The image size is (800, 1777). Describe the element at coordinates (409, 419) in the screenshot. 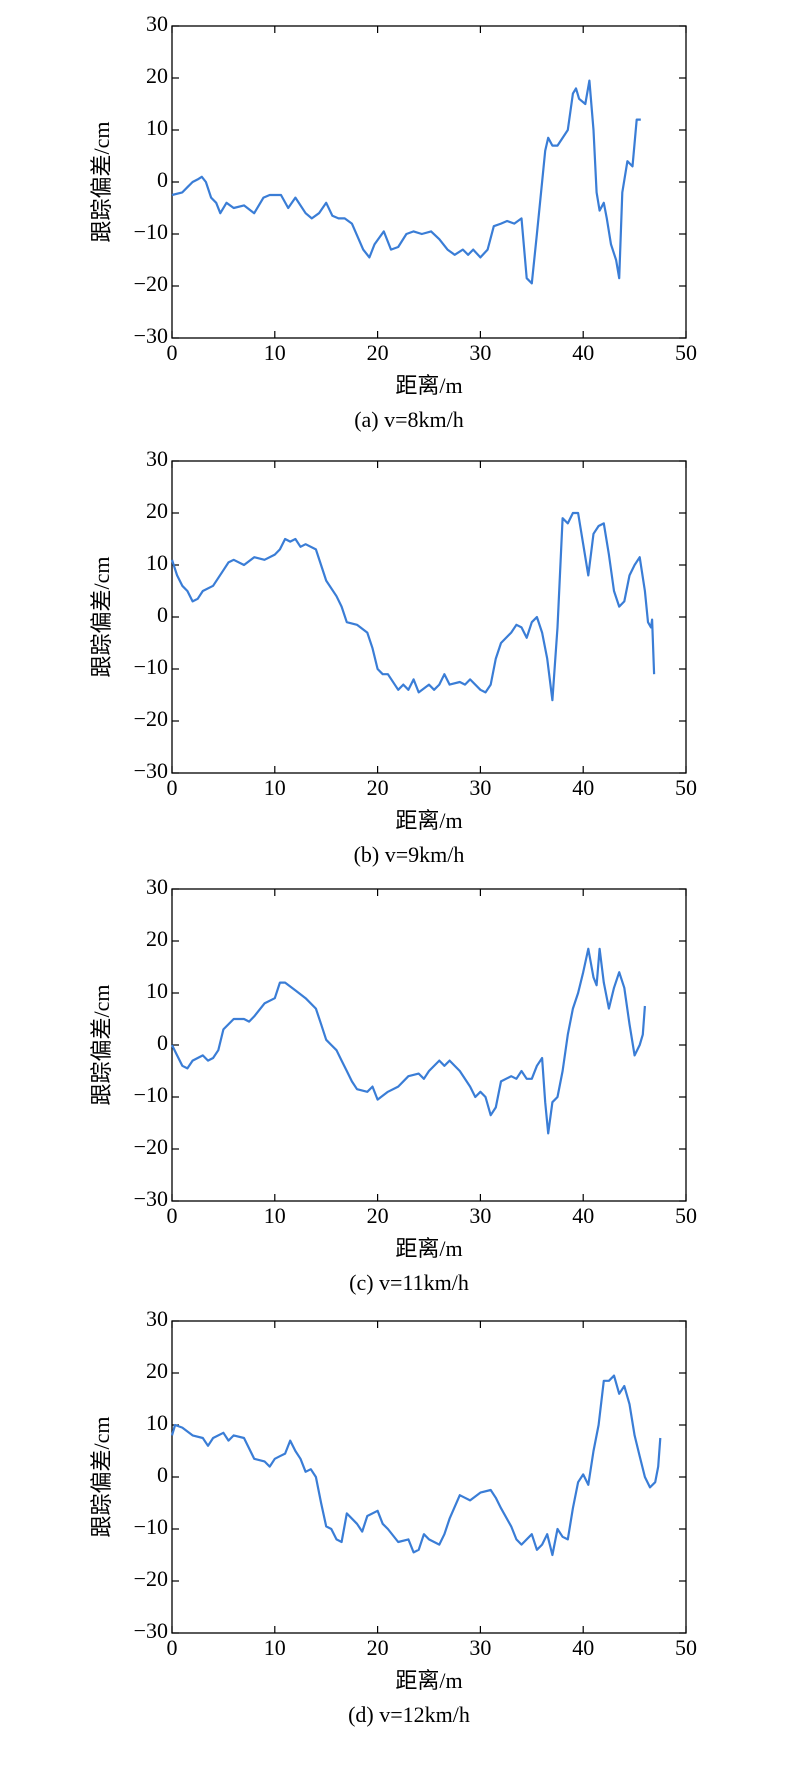

I see `caption: (a) v=8km/h` at that location.